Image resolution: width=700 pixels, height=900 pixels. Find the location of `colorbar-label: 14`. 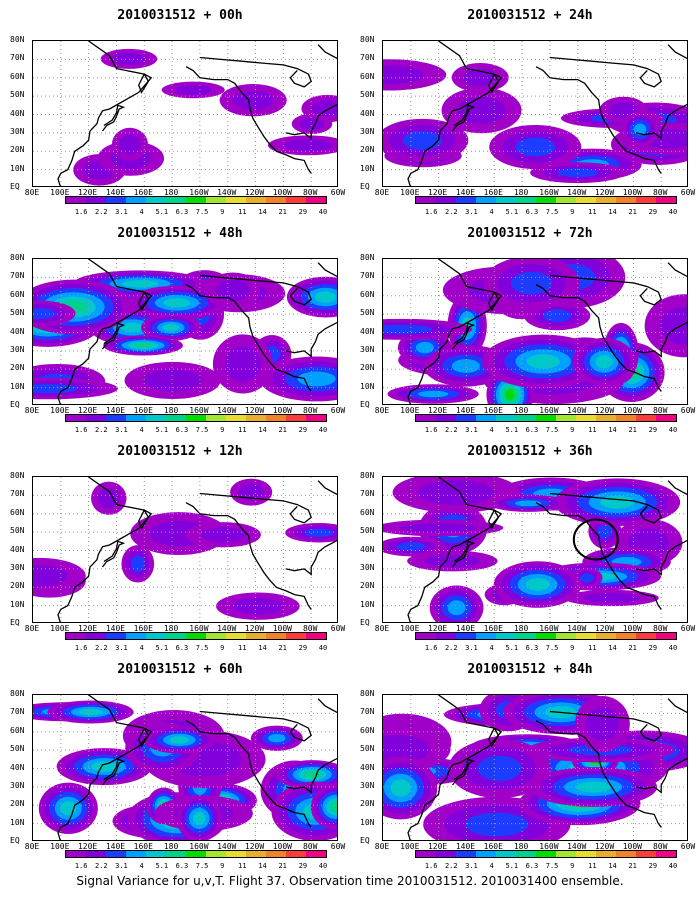

colorbar-label: 14 is located at coordinates (612, 648).